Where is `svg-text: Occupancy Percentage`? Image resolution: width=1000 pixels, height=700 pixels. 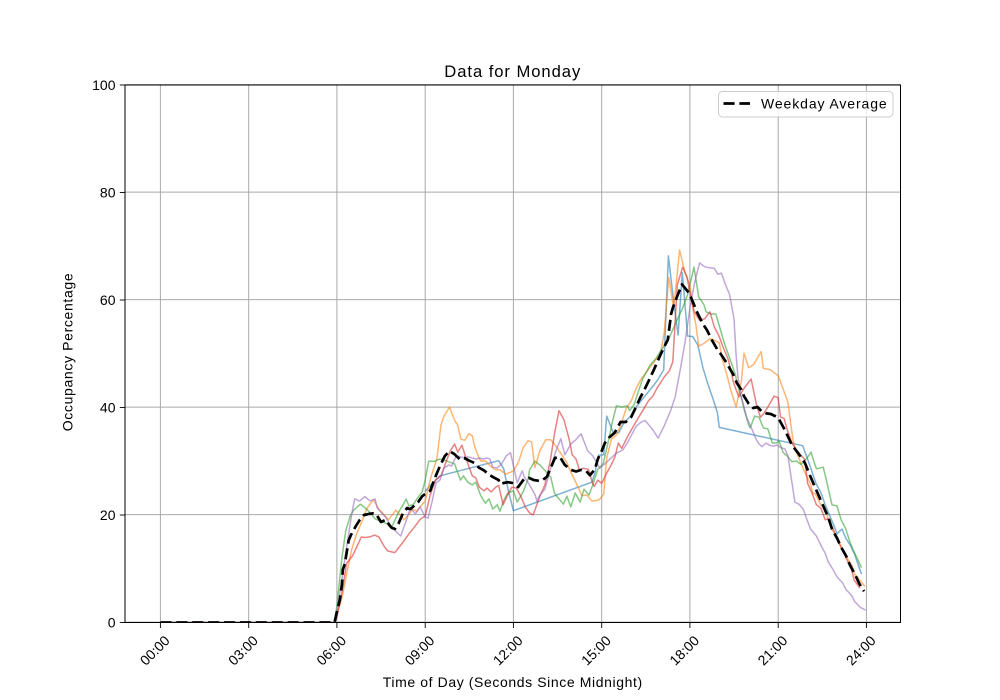
svg-text: Occupancy Percentage is located at coordinates (68, 352).